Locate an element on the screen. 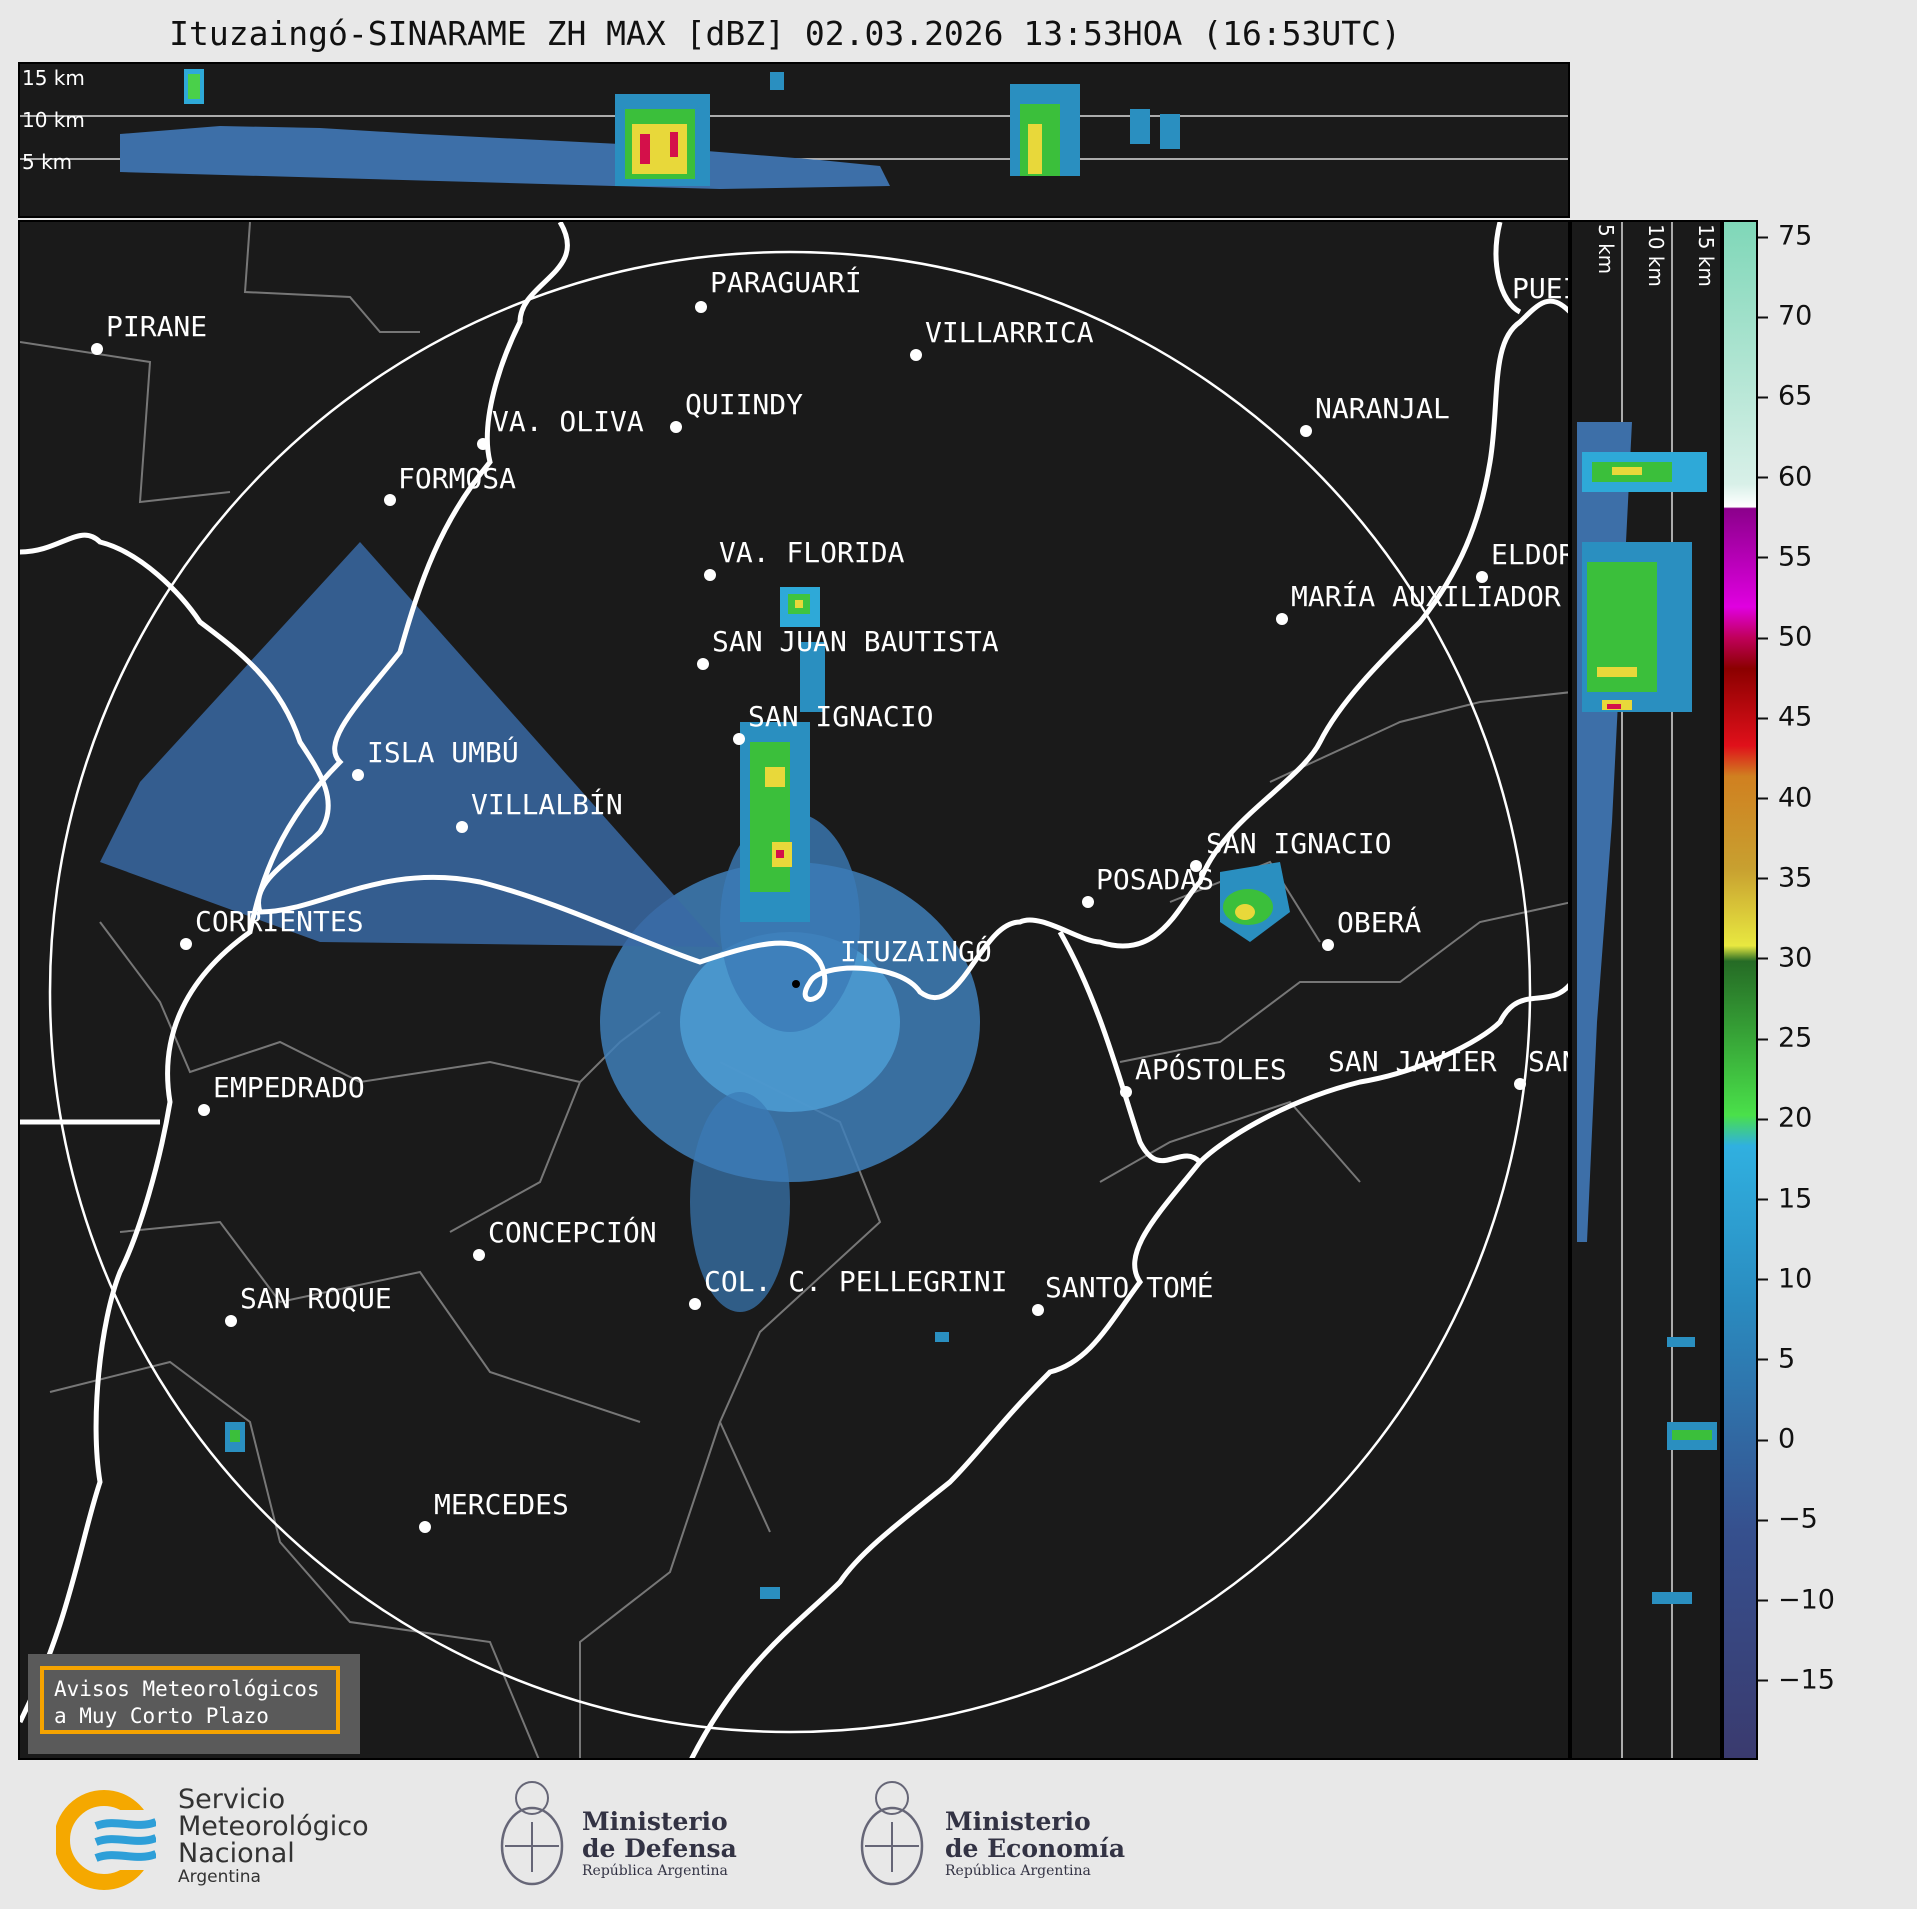 This screenshot has height=1909, width=1917. top-height-profile-panel: 15 km 10 km 5 km is located at coordinates (794, 140).